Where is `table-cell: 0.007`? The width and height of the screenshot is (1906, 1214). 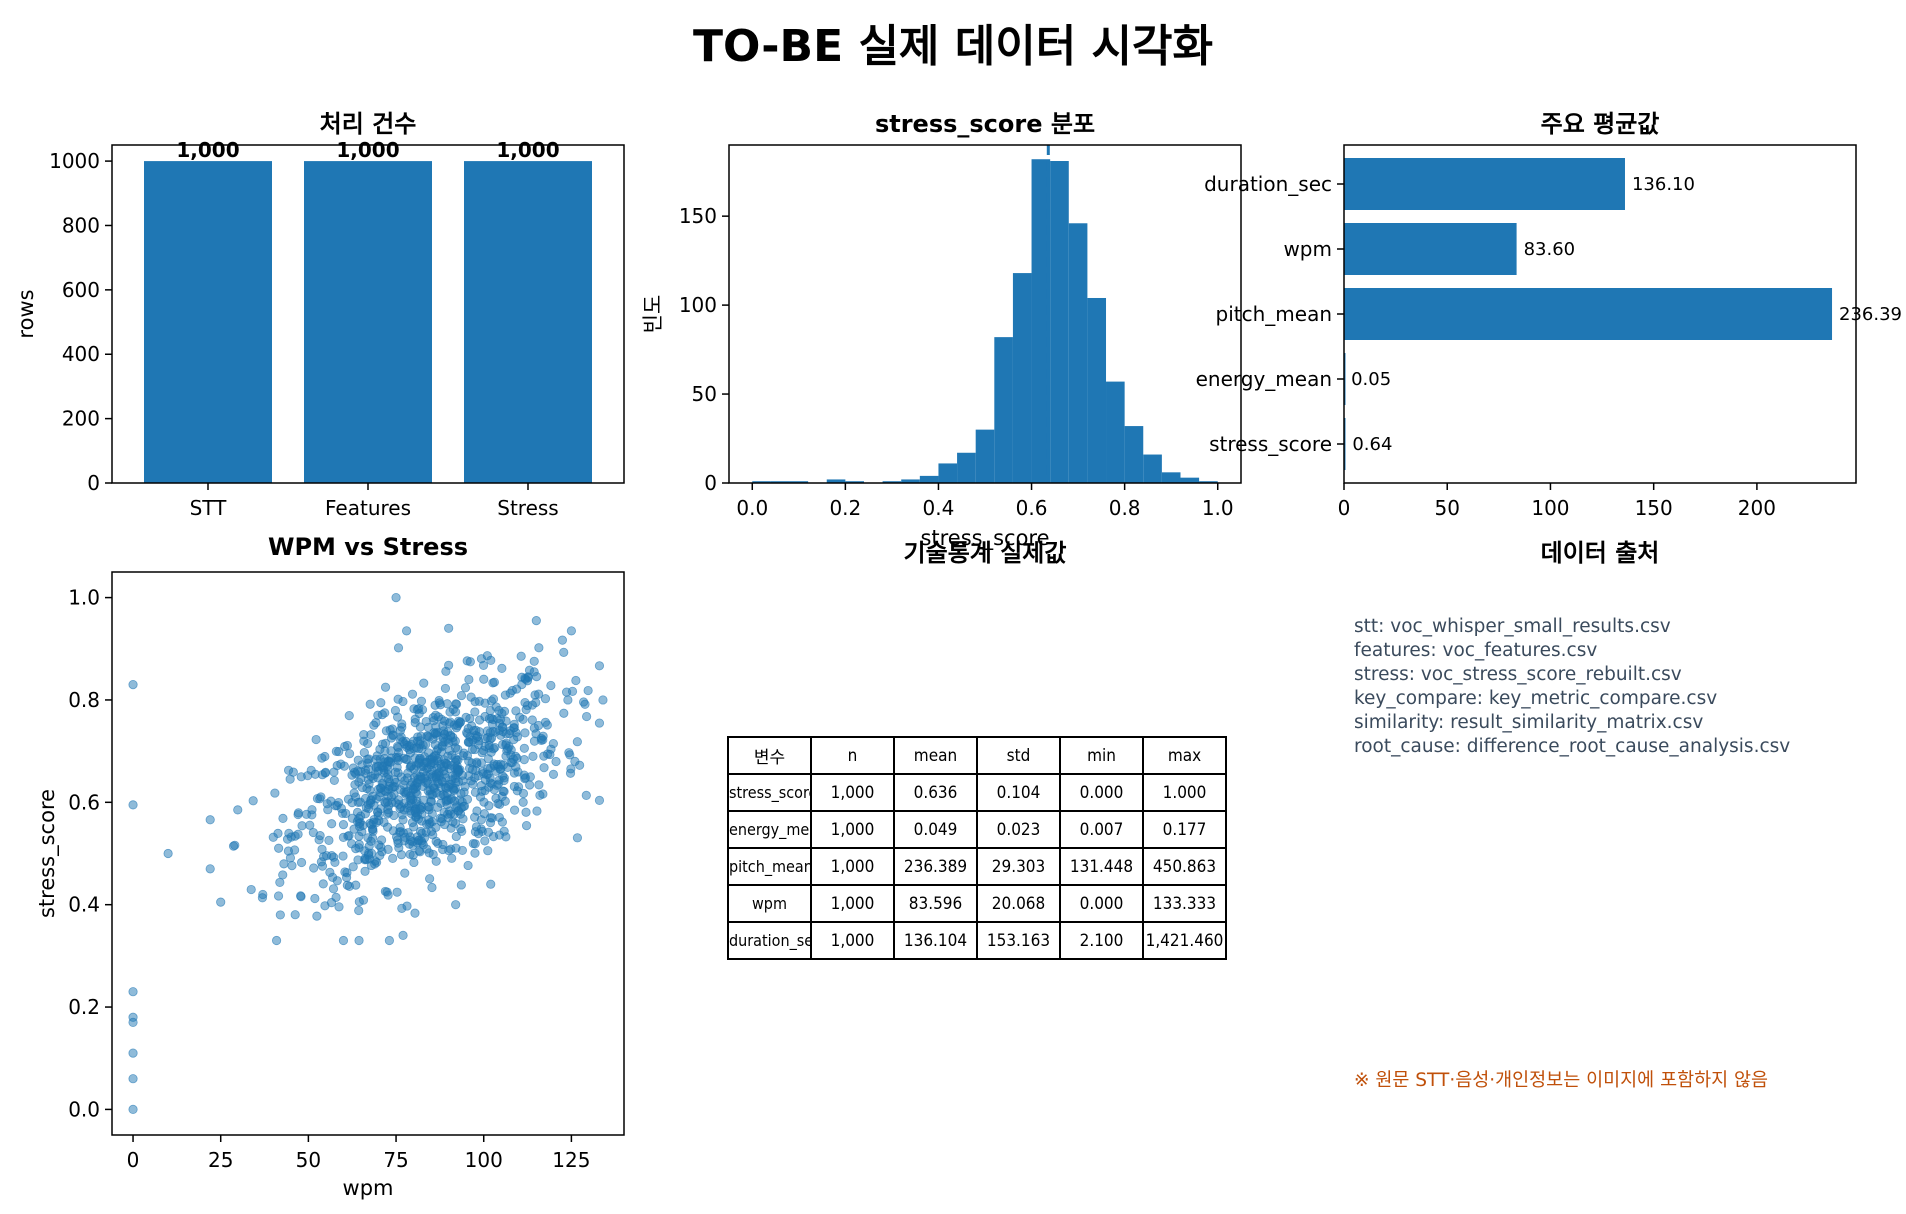
table-cell: 0.007 is located at coordinates (1101, 829).